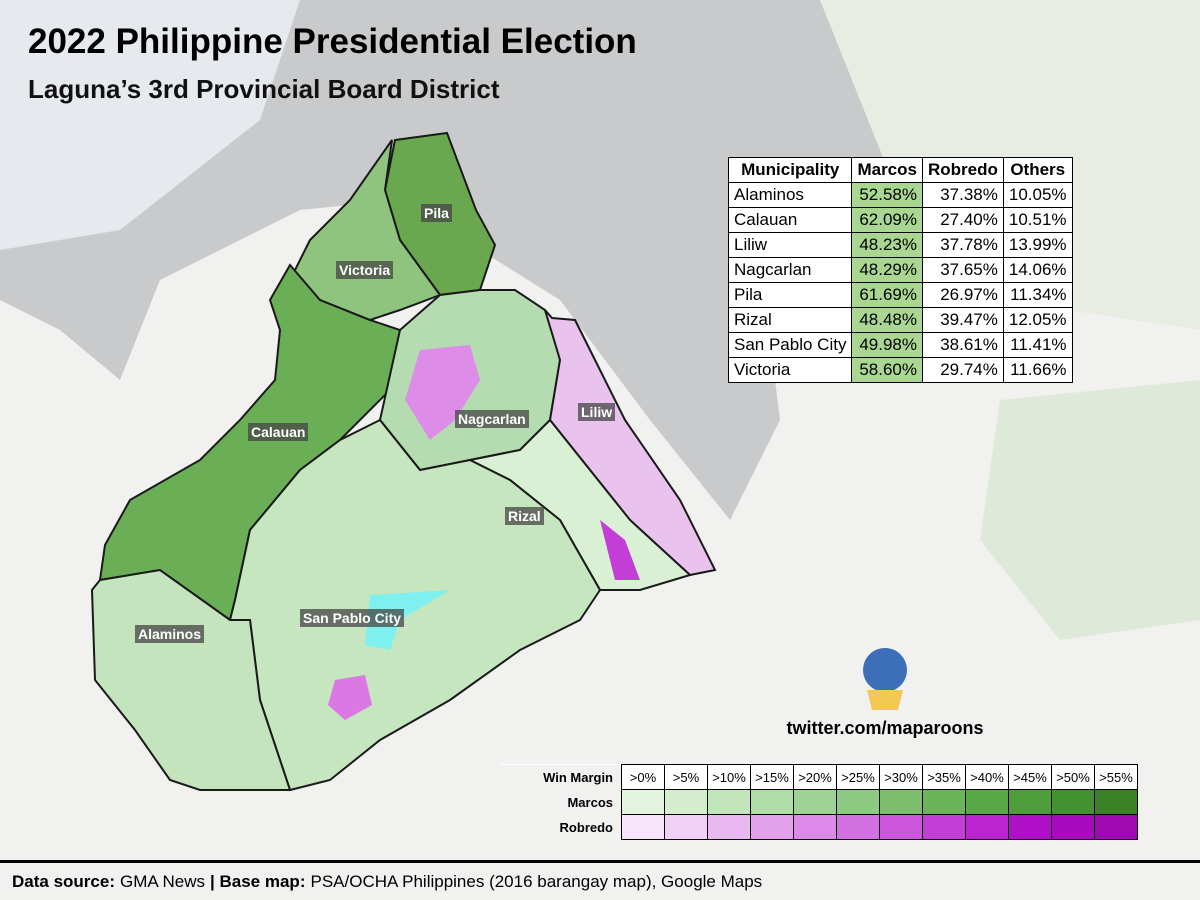 This screenshot has width=1200, height=900. Describe the element at coordinates (1037, 370) in the screenshot. I see `cell-value: 11.66%` at that location.